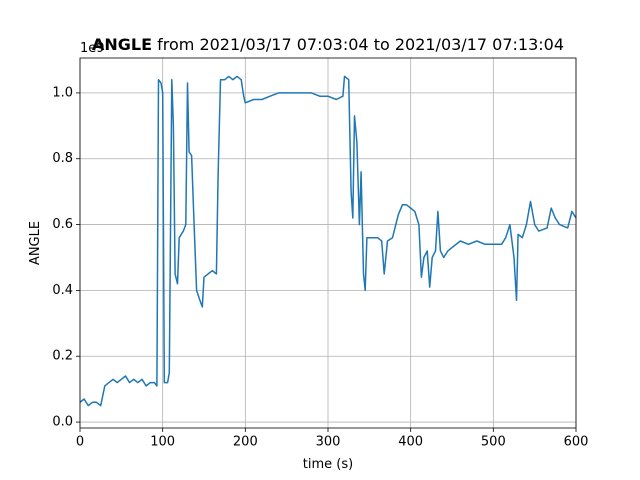 The width and height of the screenshot is (640, 480). I want to click on x-tick-label: 600, so click(576, 442).